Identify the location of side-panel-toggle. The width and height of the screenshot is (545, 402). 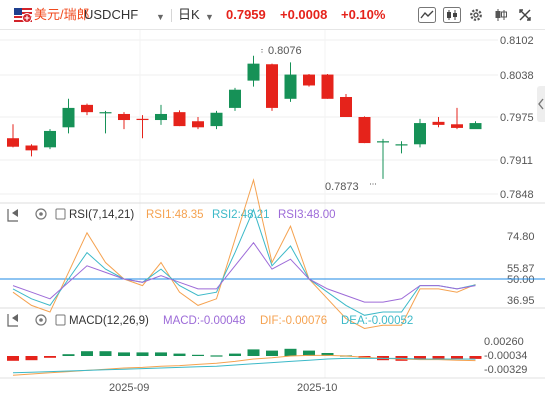
(541, 104).